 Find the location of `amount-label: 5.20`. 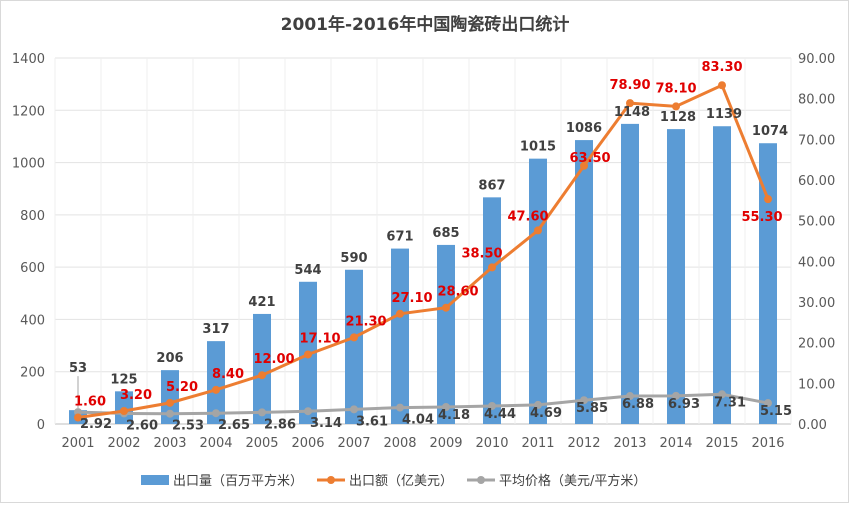

amount-label: 5.20 is located at coordinates (182, 387).